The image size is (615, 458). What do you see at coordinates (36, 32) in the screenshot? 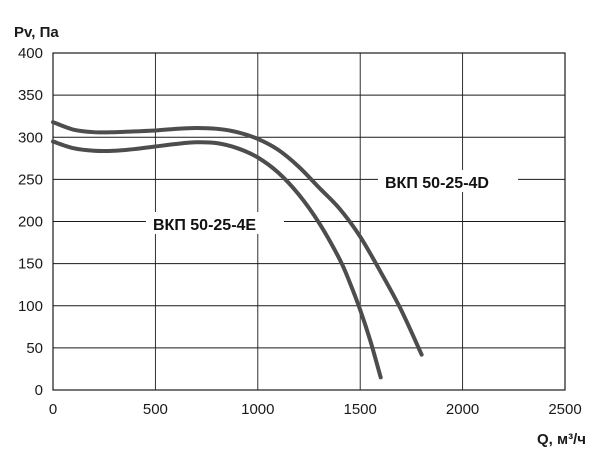
I see `y-axis-title: Pv, Па` at bounding box center [36, 32].